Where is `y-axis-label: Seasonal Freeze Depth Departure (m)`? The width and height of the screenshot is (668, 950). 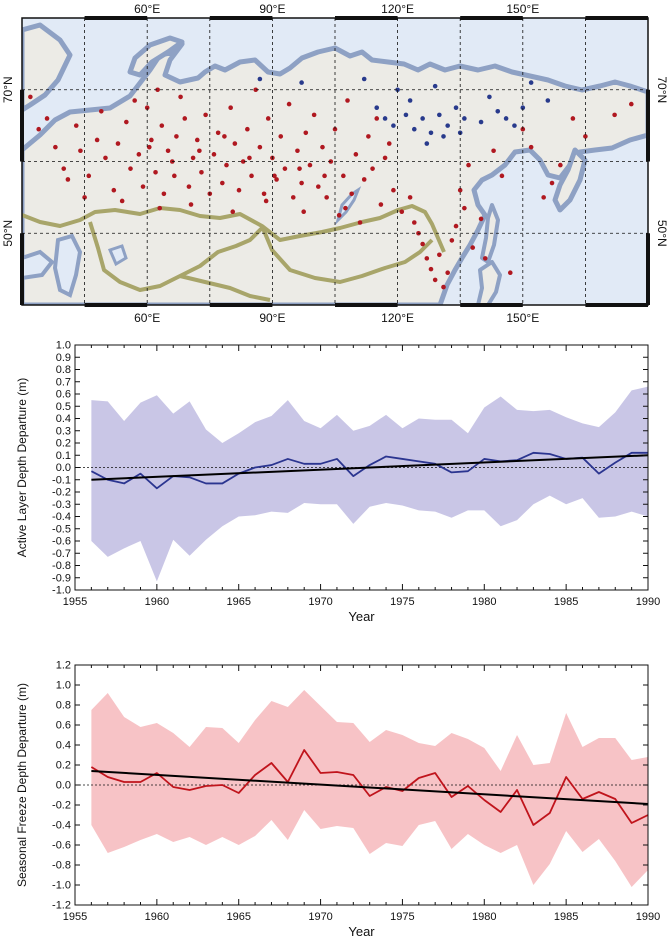
y-axis-label: Seasonal Freeze Depth Departure (m) is located at coordinates (22, 785).